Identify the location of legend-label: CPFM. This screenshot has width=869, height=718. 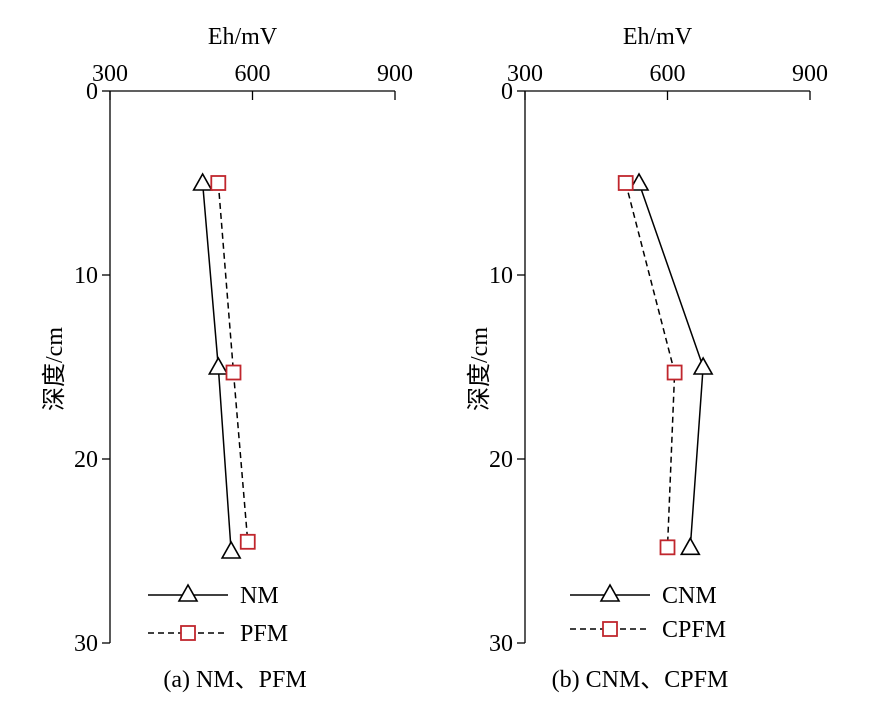
(694, 630).